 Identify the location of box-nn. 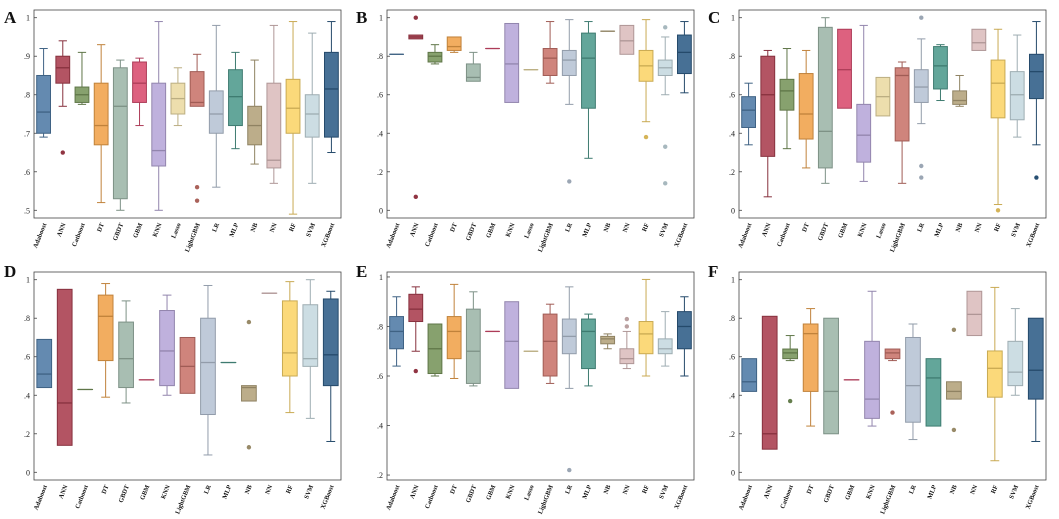
(979, 39).